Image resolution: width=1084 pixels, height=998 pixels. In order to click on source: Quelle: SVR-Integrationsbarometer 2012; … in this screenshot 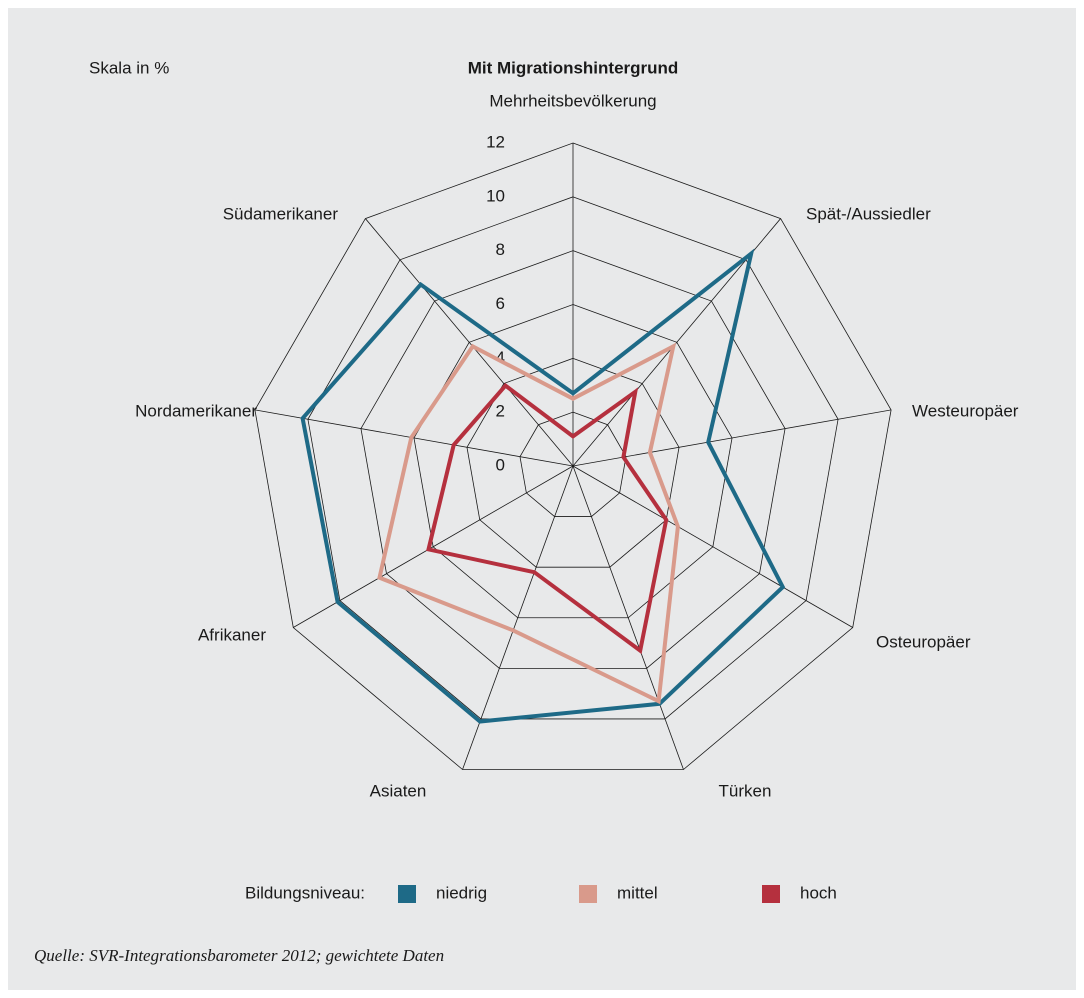, I will do `click(239, 955)`.